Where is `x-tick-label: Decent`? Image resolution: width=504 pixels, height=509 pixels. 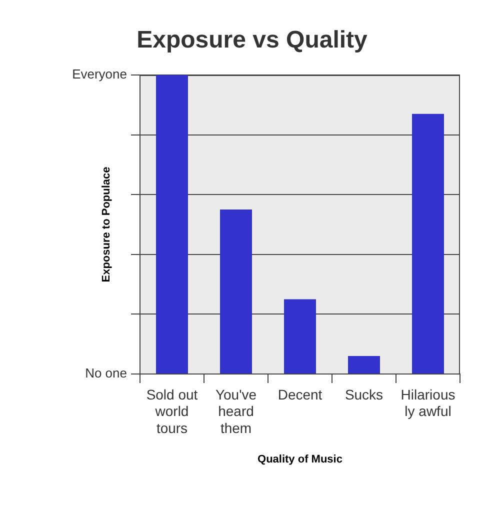
x-tick-label: Decent is located at coordinates (300, 394).